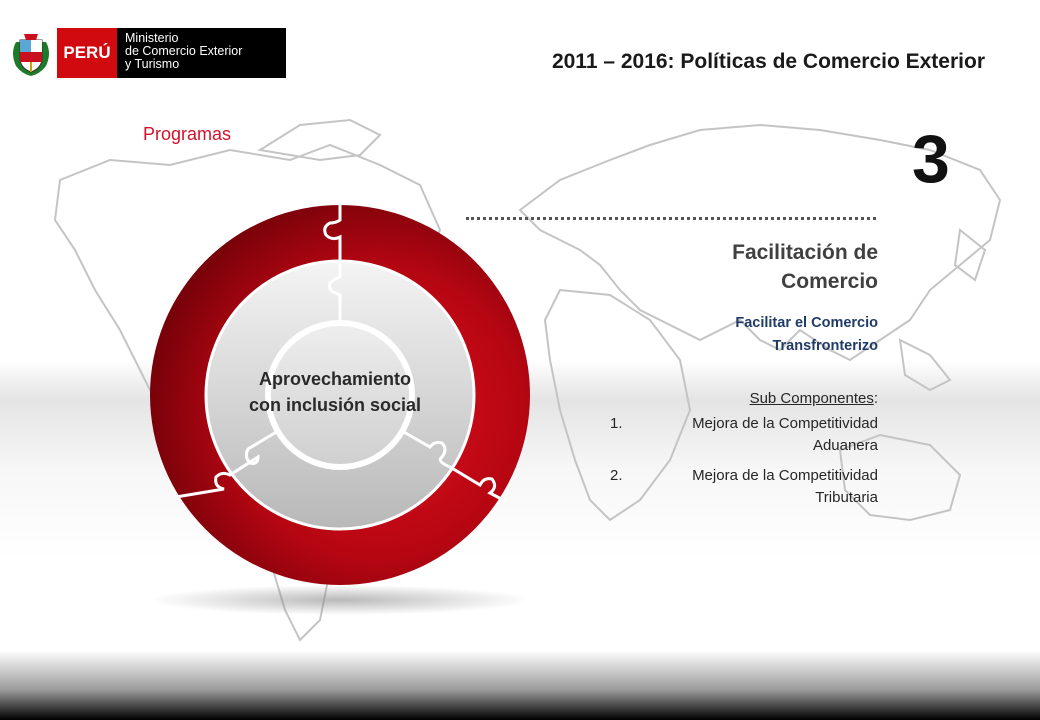 The image size is (1040, 720). I want to click on diagram-shadow, so click(340, 600).